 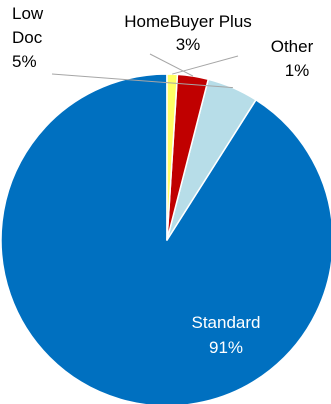 I want to click on label-homebuyer-name: HomeBuyer Plus, so click(x=188, y=21).